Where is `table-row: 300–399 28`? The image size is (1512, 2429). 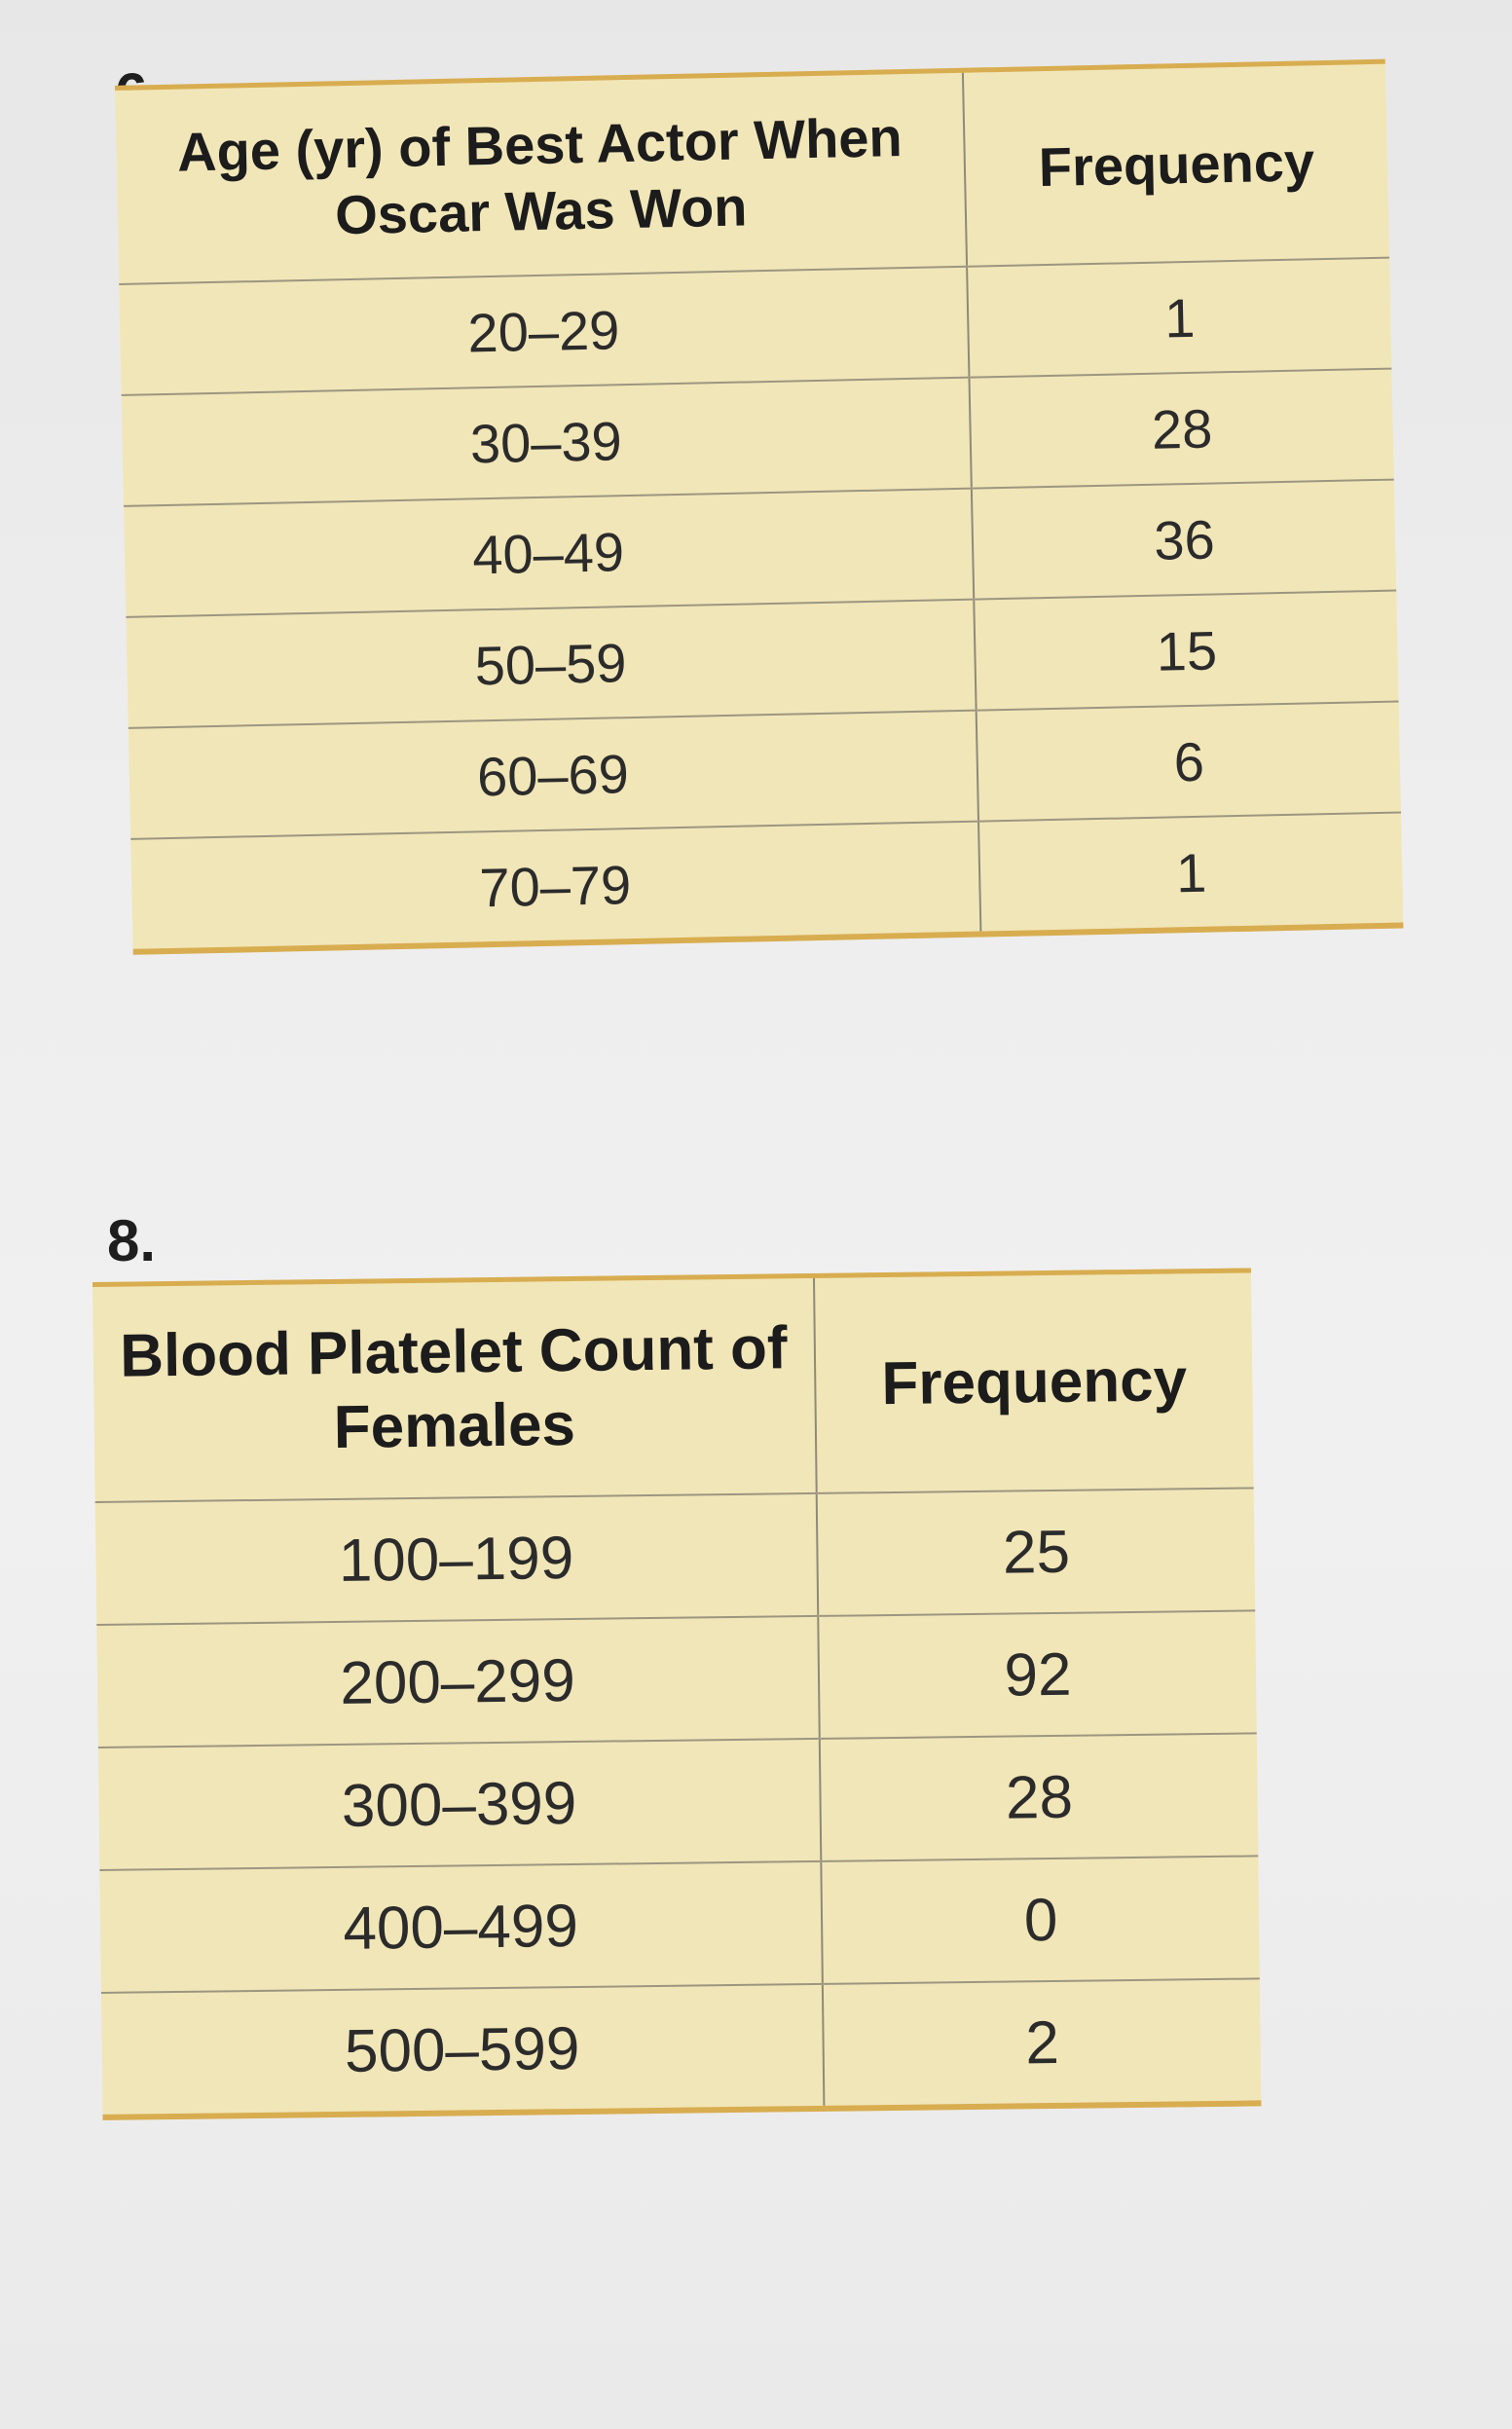 table-row: 300–399 28 is located at coordinates (678, 1801).